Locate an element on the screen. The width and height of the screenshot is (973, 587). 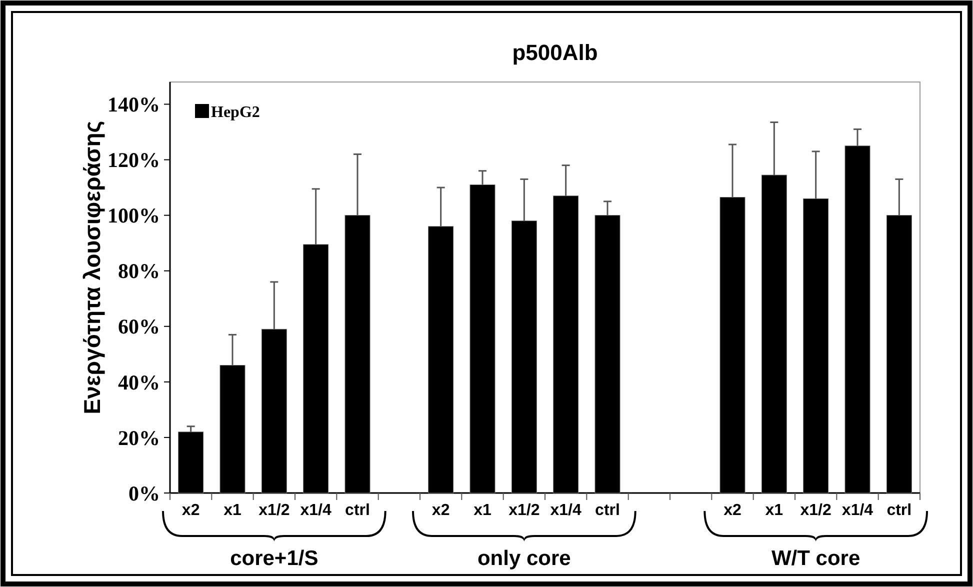
y-tick-label: 120% is located at coordinates (134, 160).